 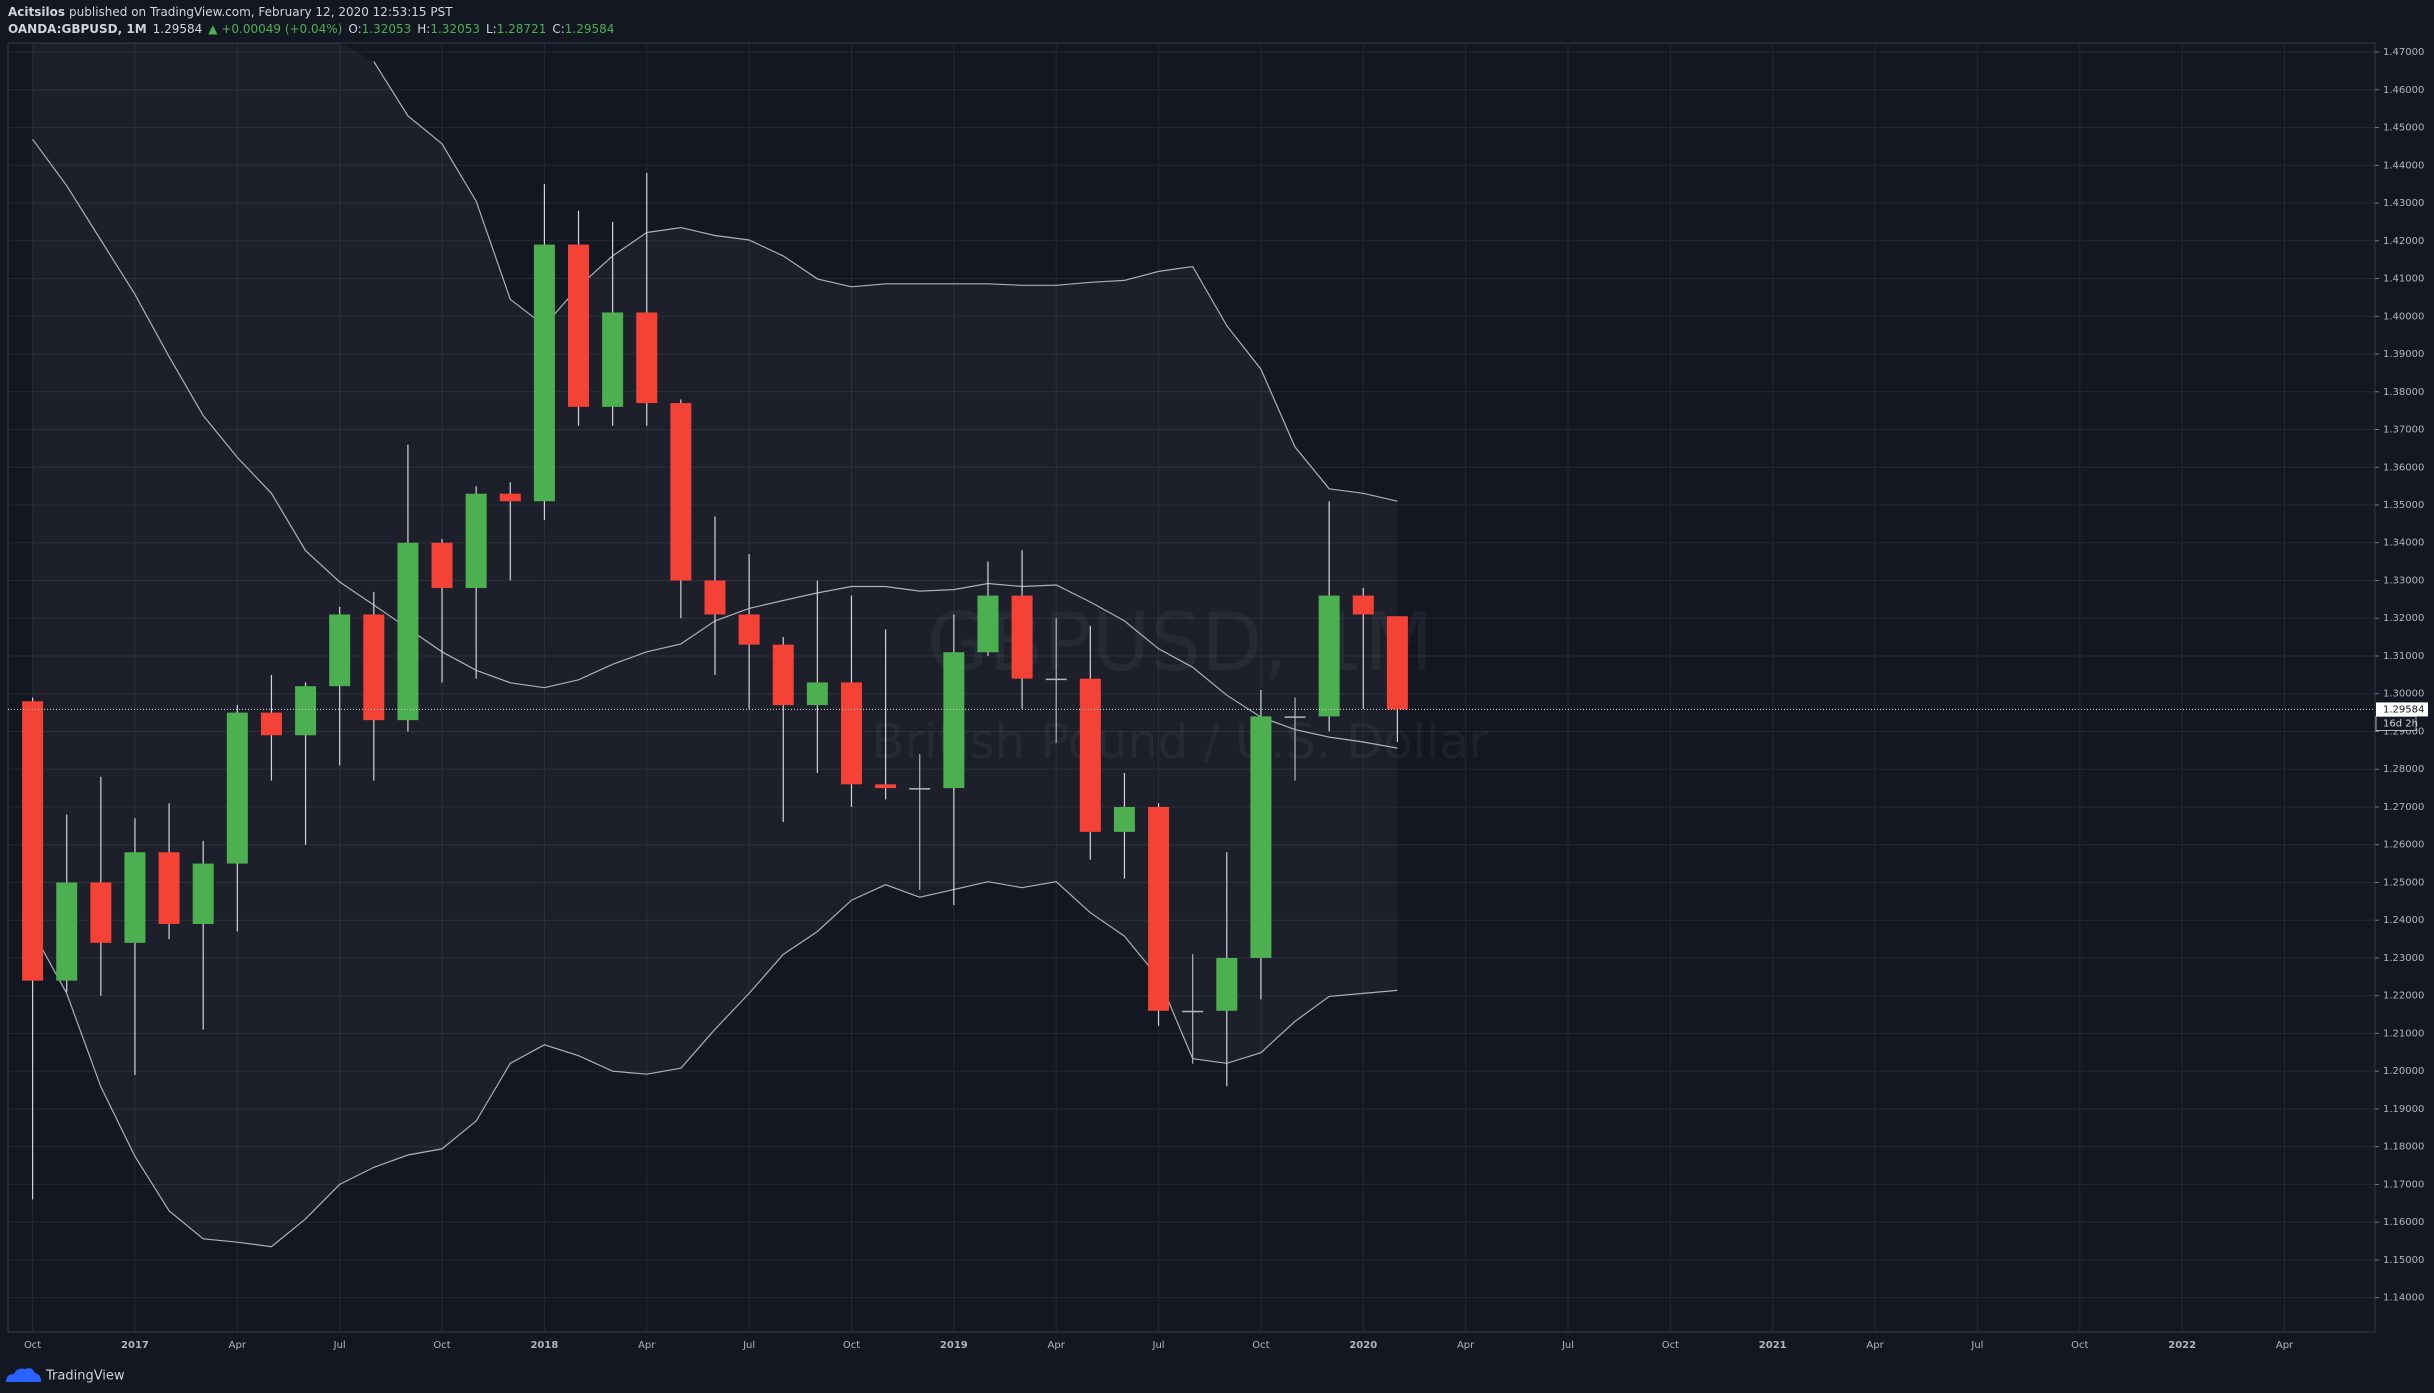 I want to click on footer-logo: TradingView, so click(x=65, y=1376).